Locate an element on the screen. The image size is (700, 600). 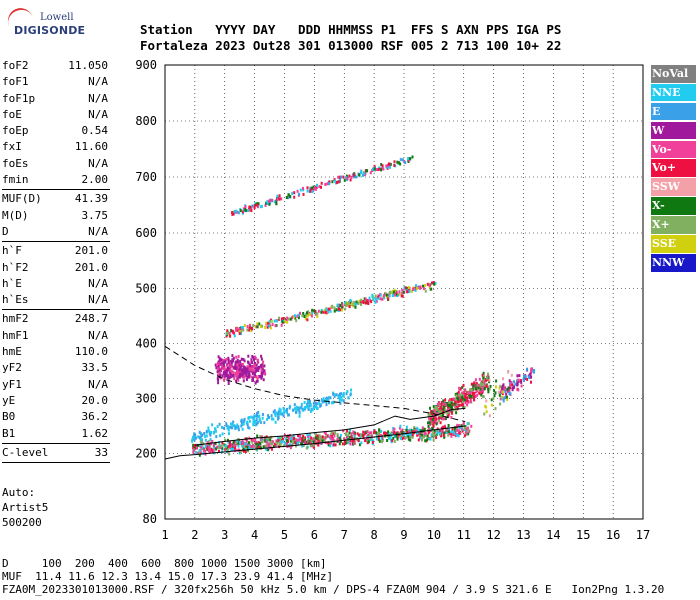
y-tick-label: 500 is located at coordinates (146, 289).